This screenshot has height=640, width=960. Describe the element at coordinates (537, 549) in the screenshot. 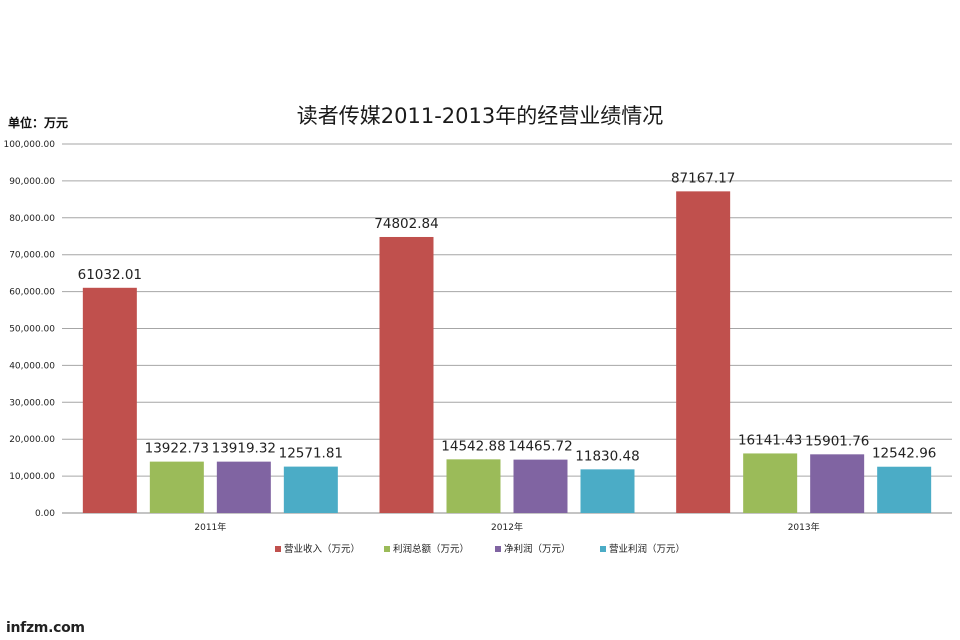

I see `legend-label: 净利润（万元）` at that location.